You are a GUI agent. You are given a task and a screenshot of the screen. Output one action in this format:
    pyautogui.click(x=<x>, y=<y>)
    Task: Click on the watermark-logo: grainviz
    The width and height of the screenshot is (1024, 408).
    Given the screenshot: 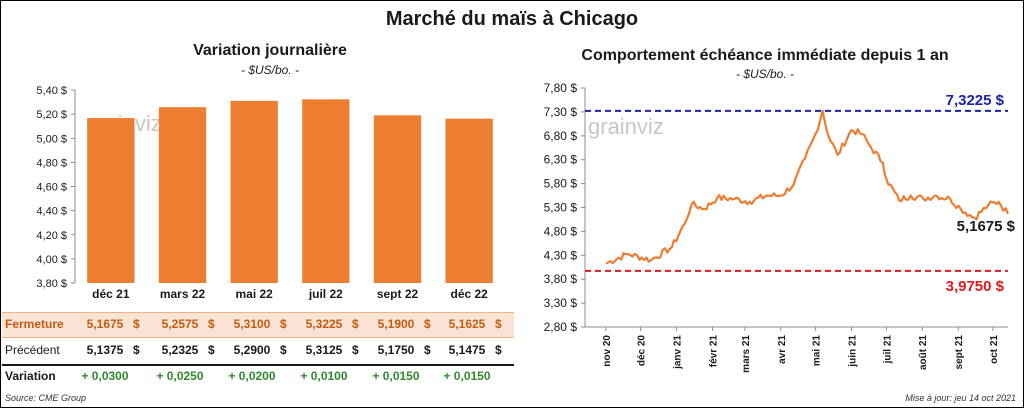 What is the action you would take?
    pyautogui.click(x=626, y=126)
    